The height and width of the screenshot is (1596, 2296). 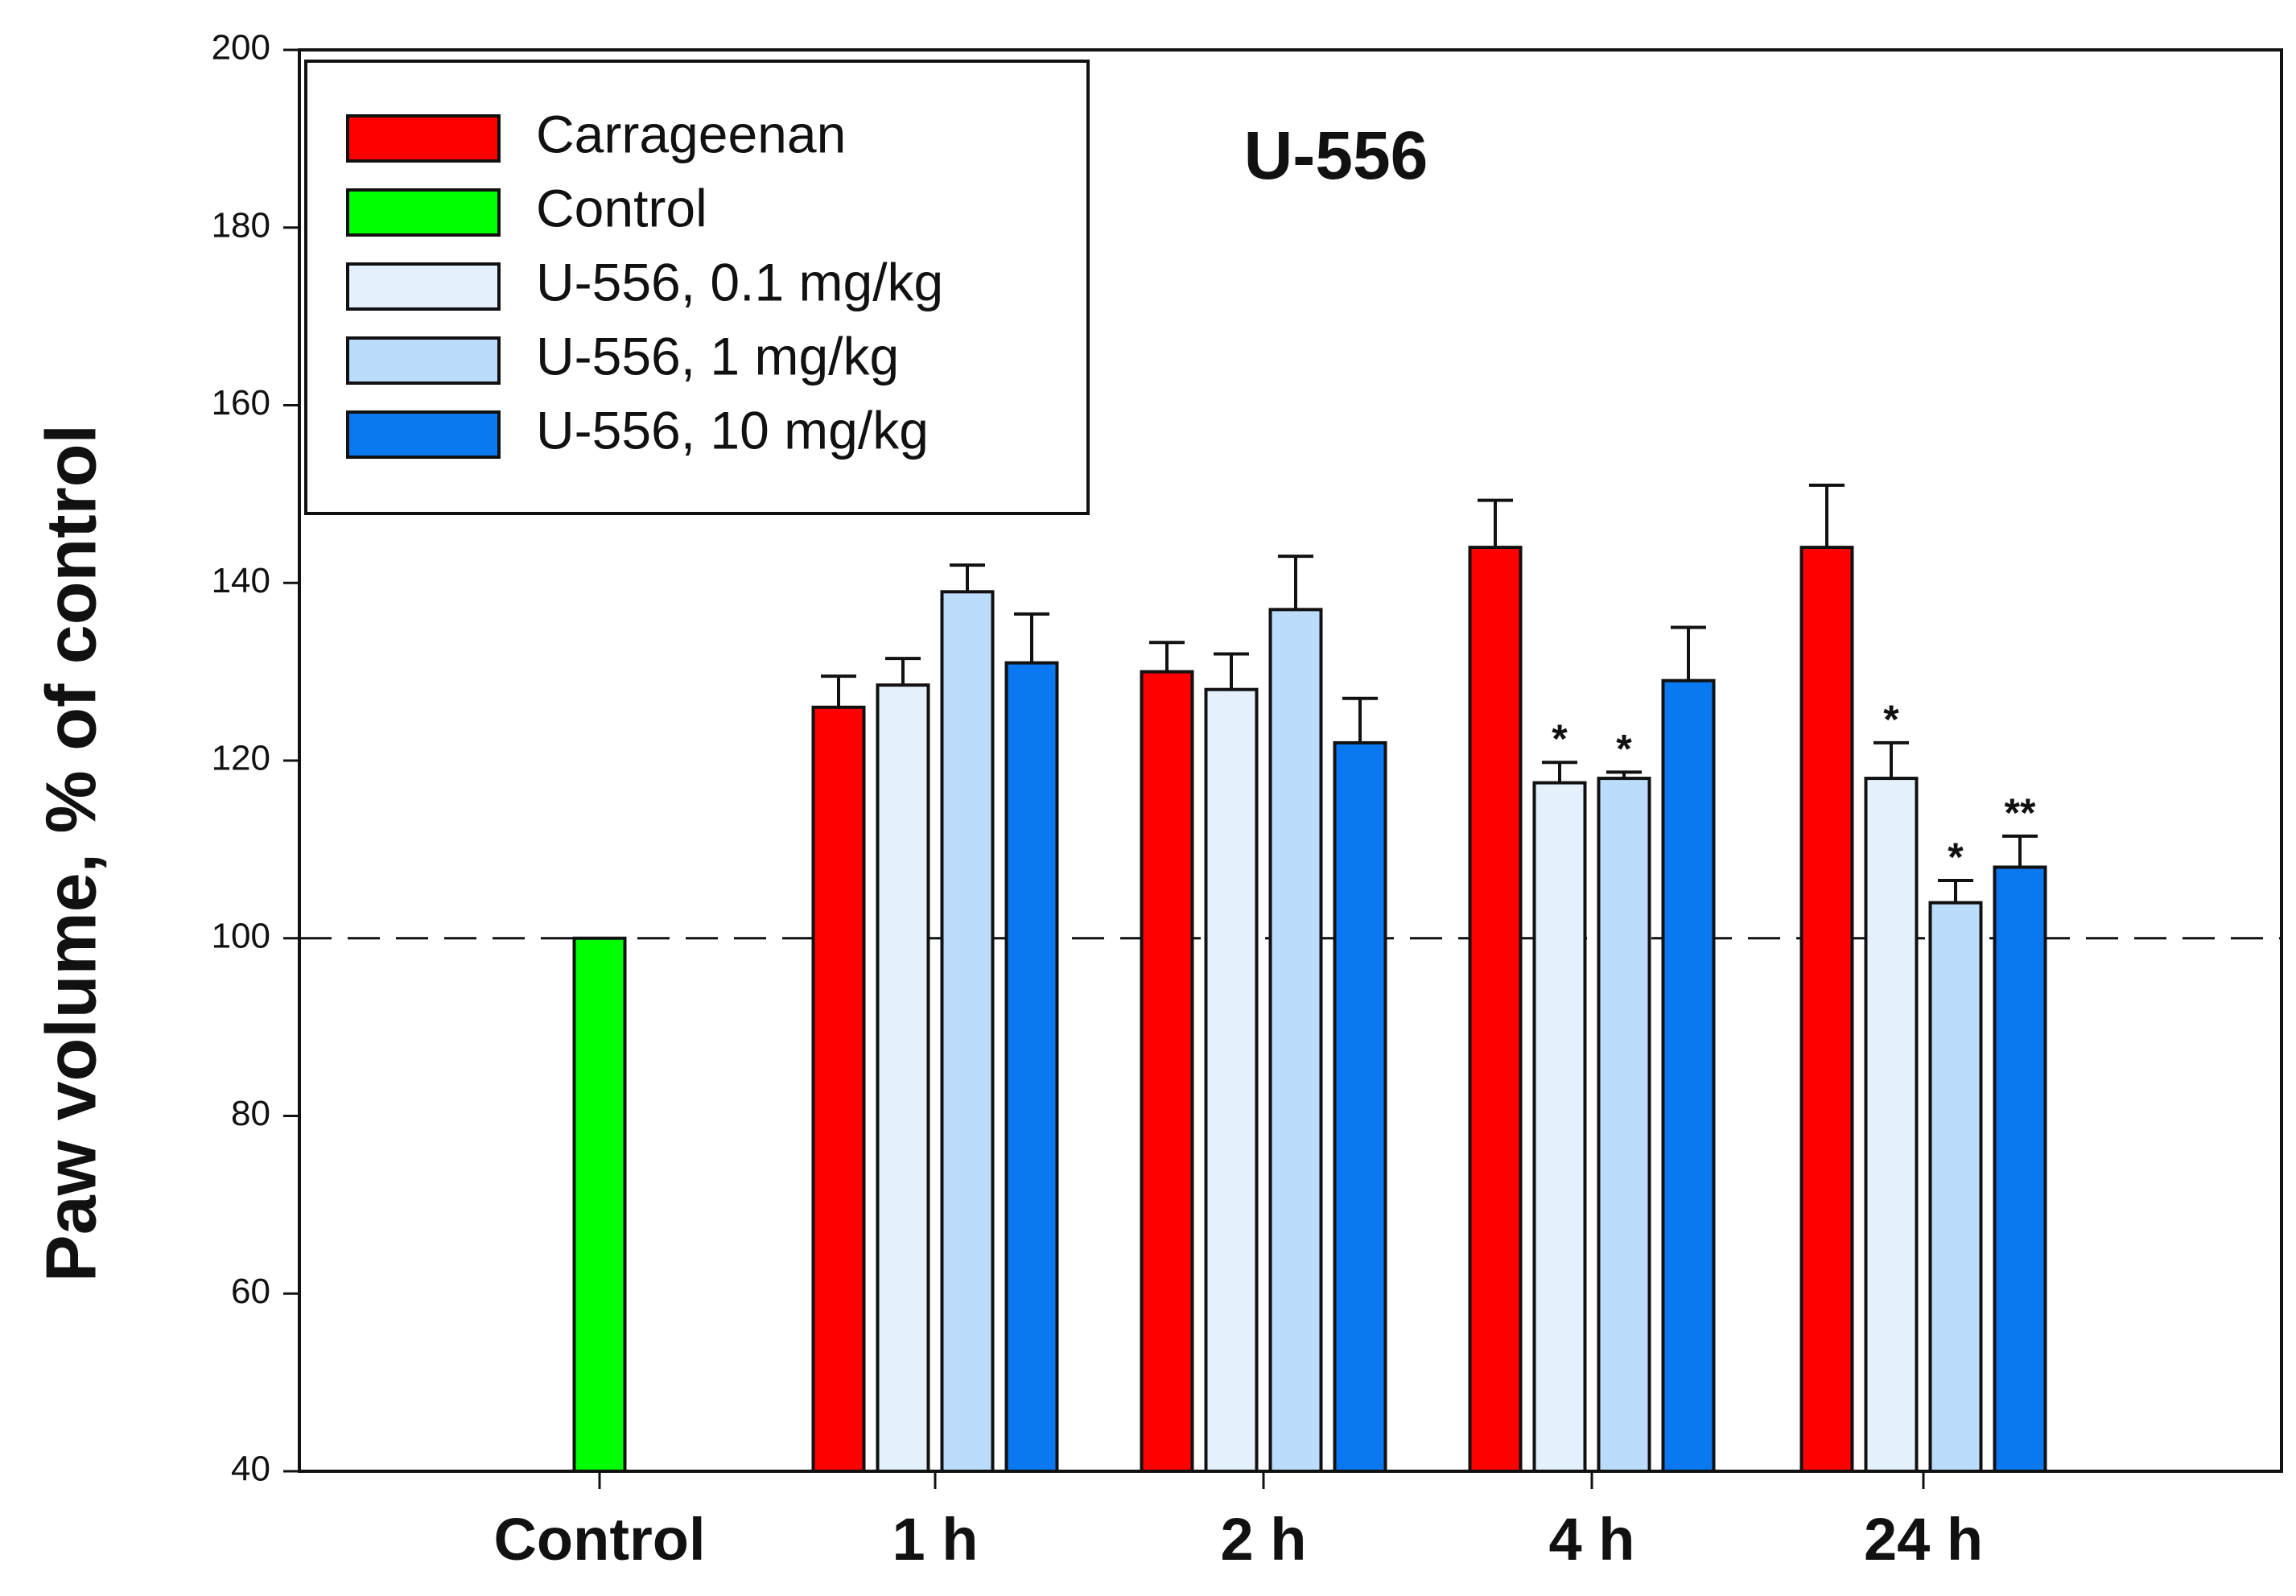 What do you see at coordinates (621, 207) in the screenshot?
I see `legend-label: Control` at bounding box center [621, 207].